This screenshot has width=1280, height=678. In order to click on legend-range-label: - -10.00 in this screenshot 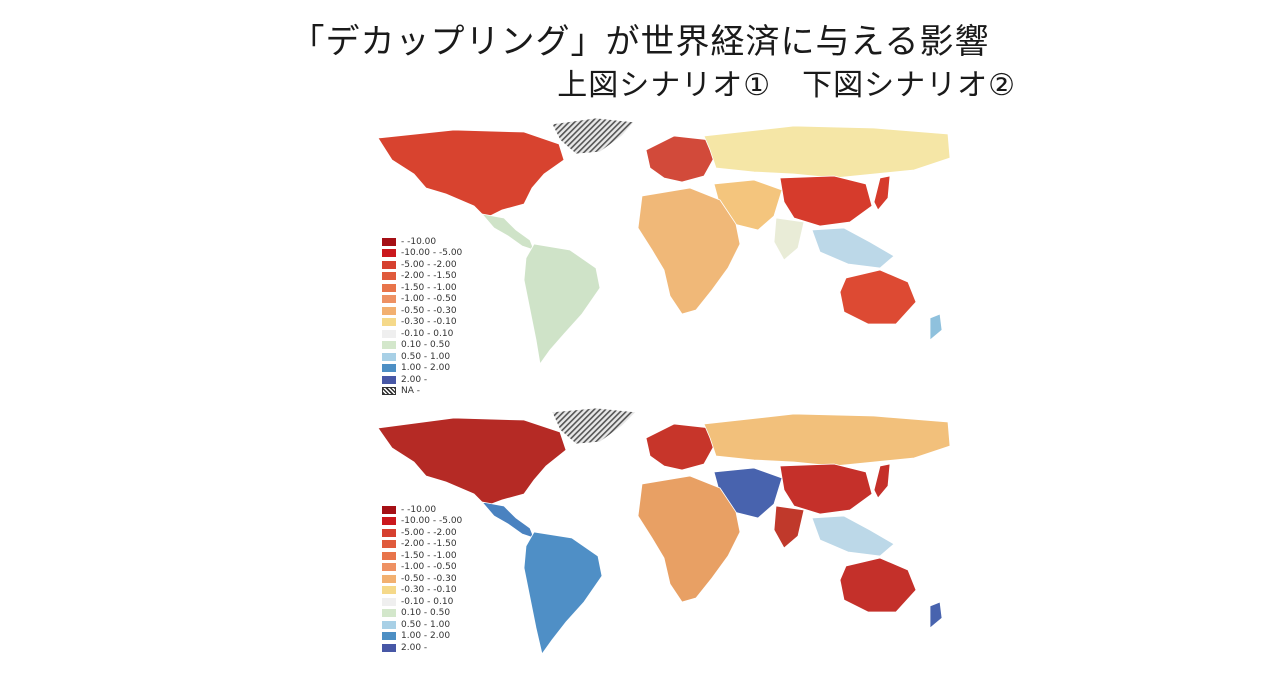, I will do `click(419, 509)`.